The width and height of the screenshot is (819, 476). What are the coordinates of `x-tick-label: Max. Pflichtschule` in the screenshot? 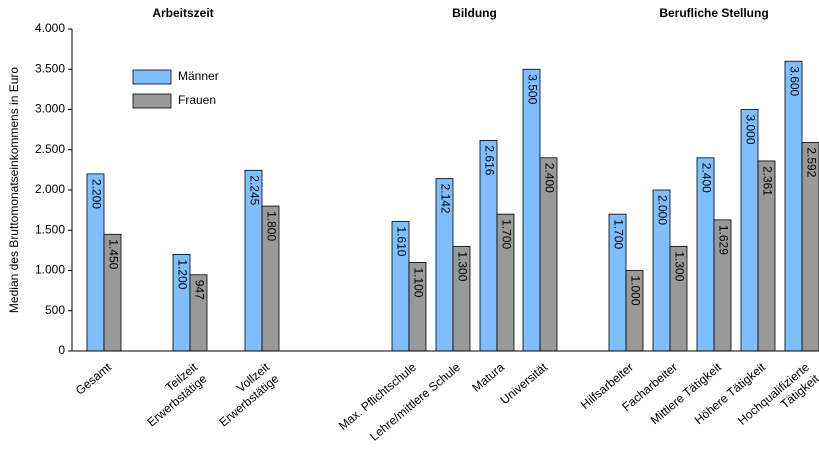 It's located at (377, 396).